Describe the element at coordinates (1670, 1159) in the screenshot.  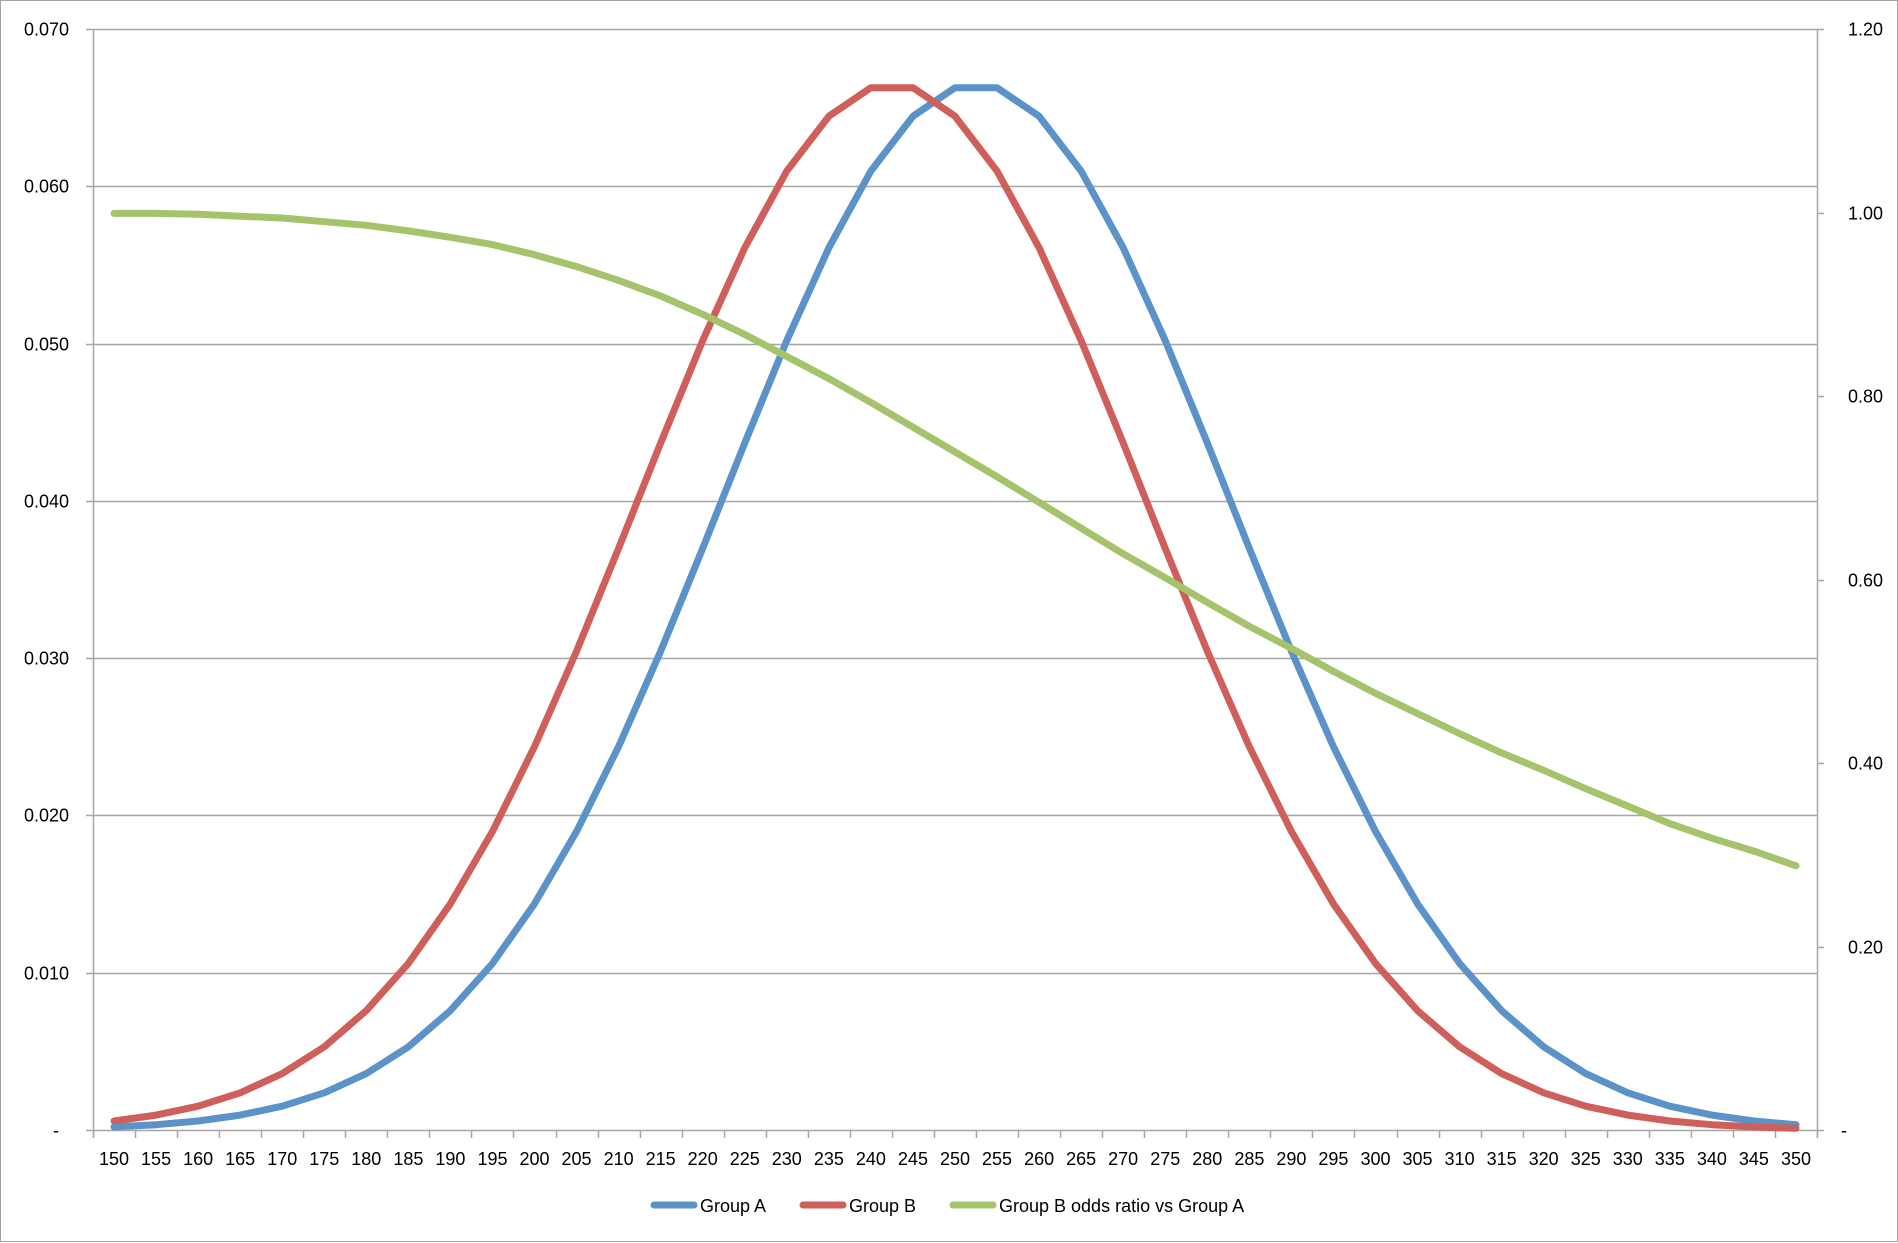
I see `x-axis-tick-label: 335` at that location.